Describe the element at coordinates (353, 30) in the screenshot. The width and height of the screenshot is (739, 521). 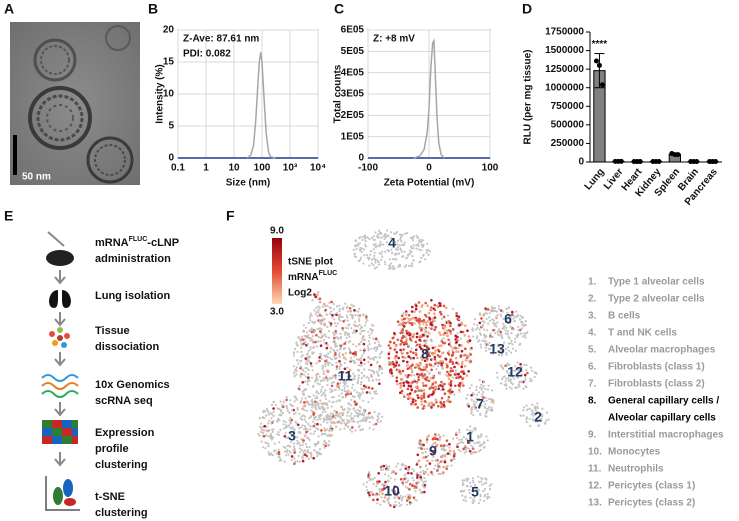
I see `y-tick-label: 6E05` at that location.